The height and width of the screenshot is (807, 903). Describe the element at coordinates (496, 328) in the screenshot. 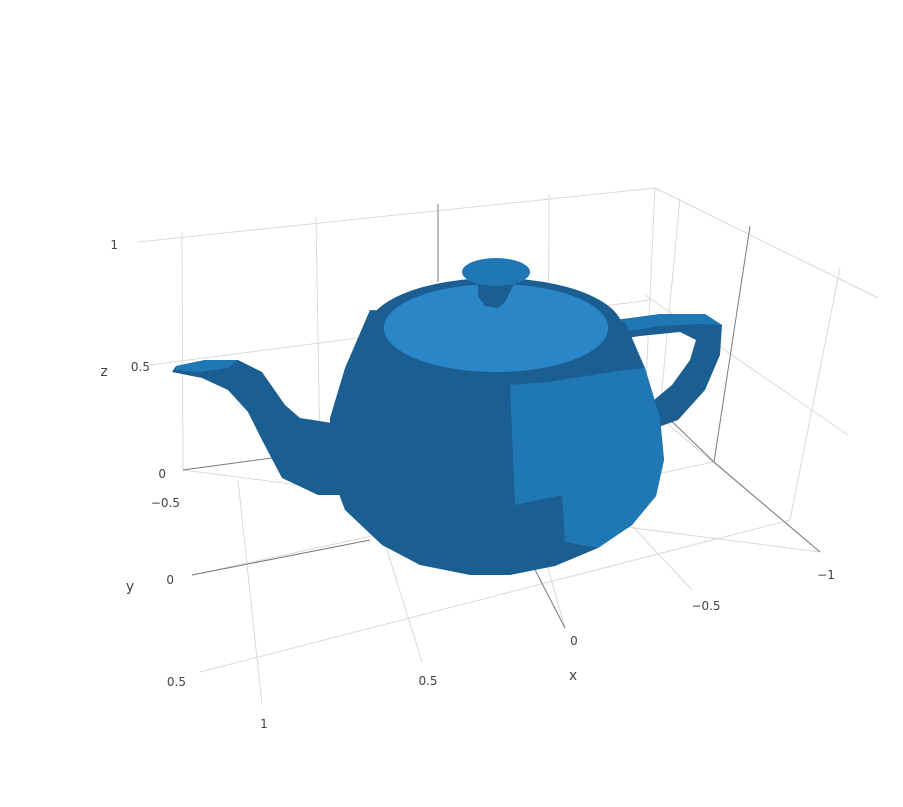

I see `teapot-lid` at that location.